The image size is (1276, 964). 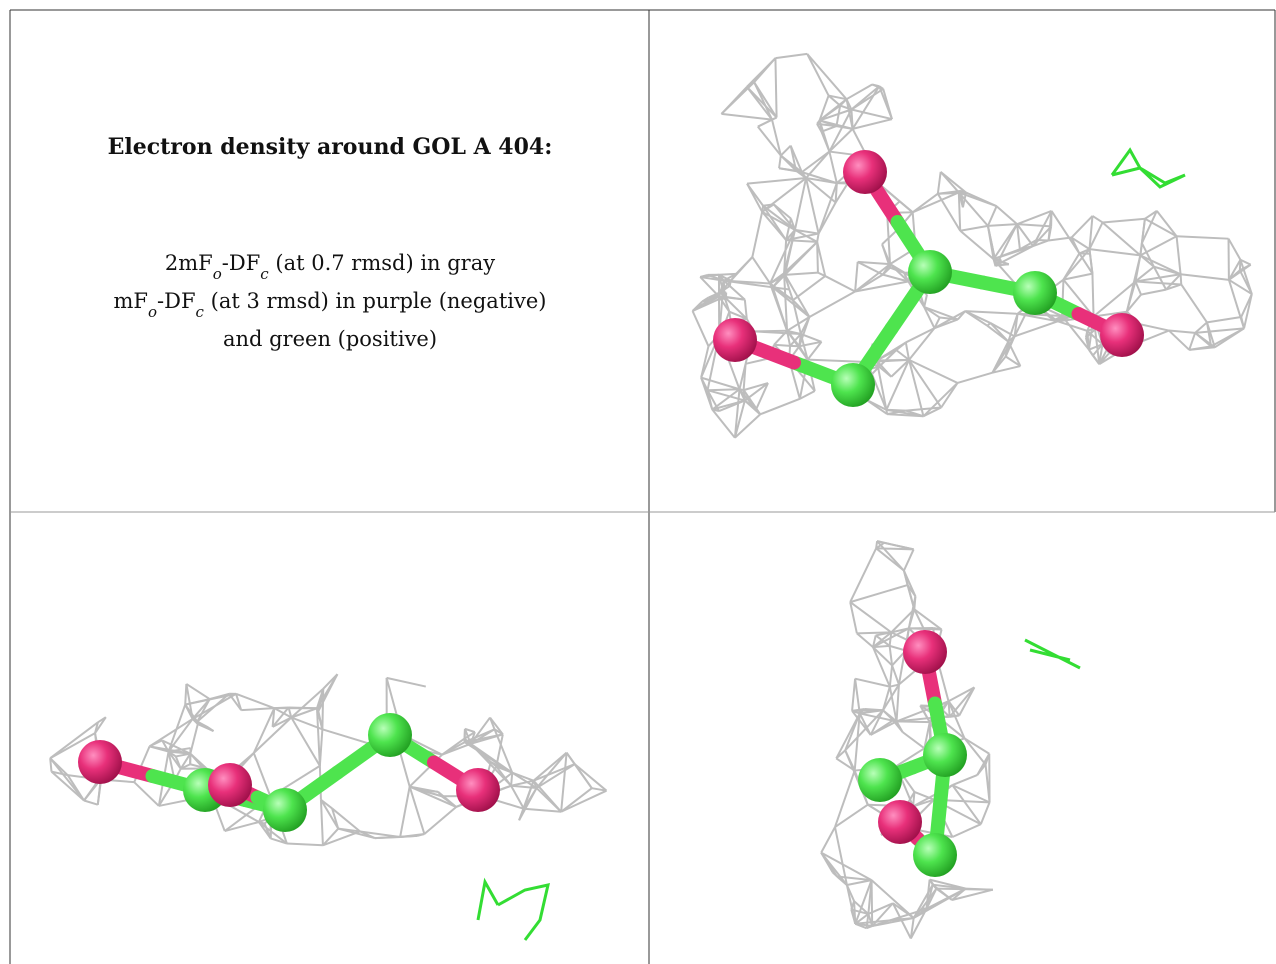 What do you see at coordinates (330, 339) in the screenshot?
I see `legend-line: and green (positive)` at bounding box center [330, 339].